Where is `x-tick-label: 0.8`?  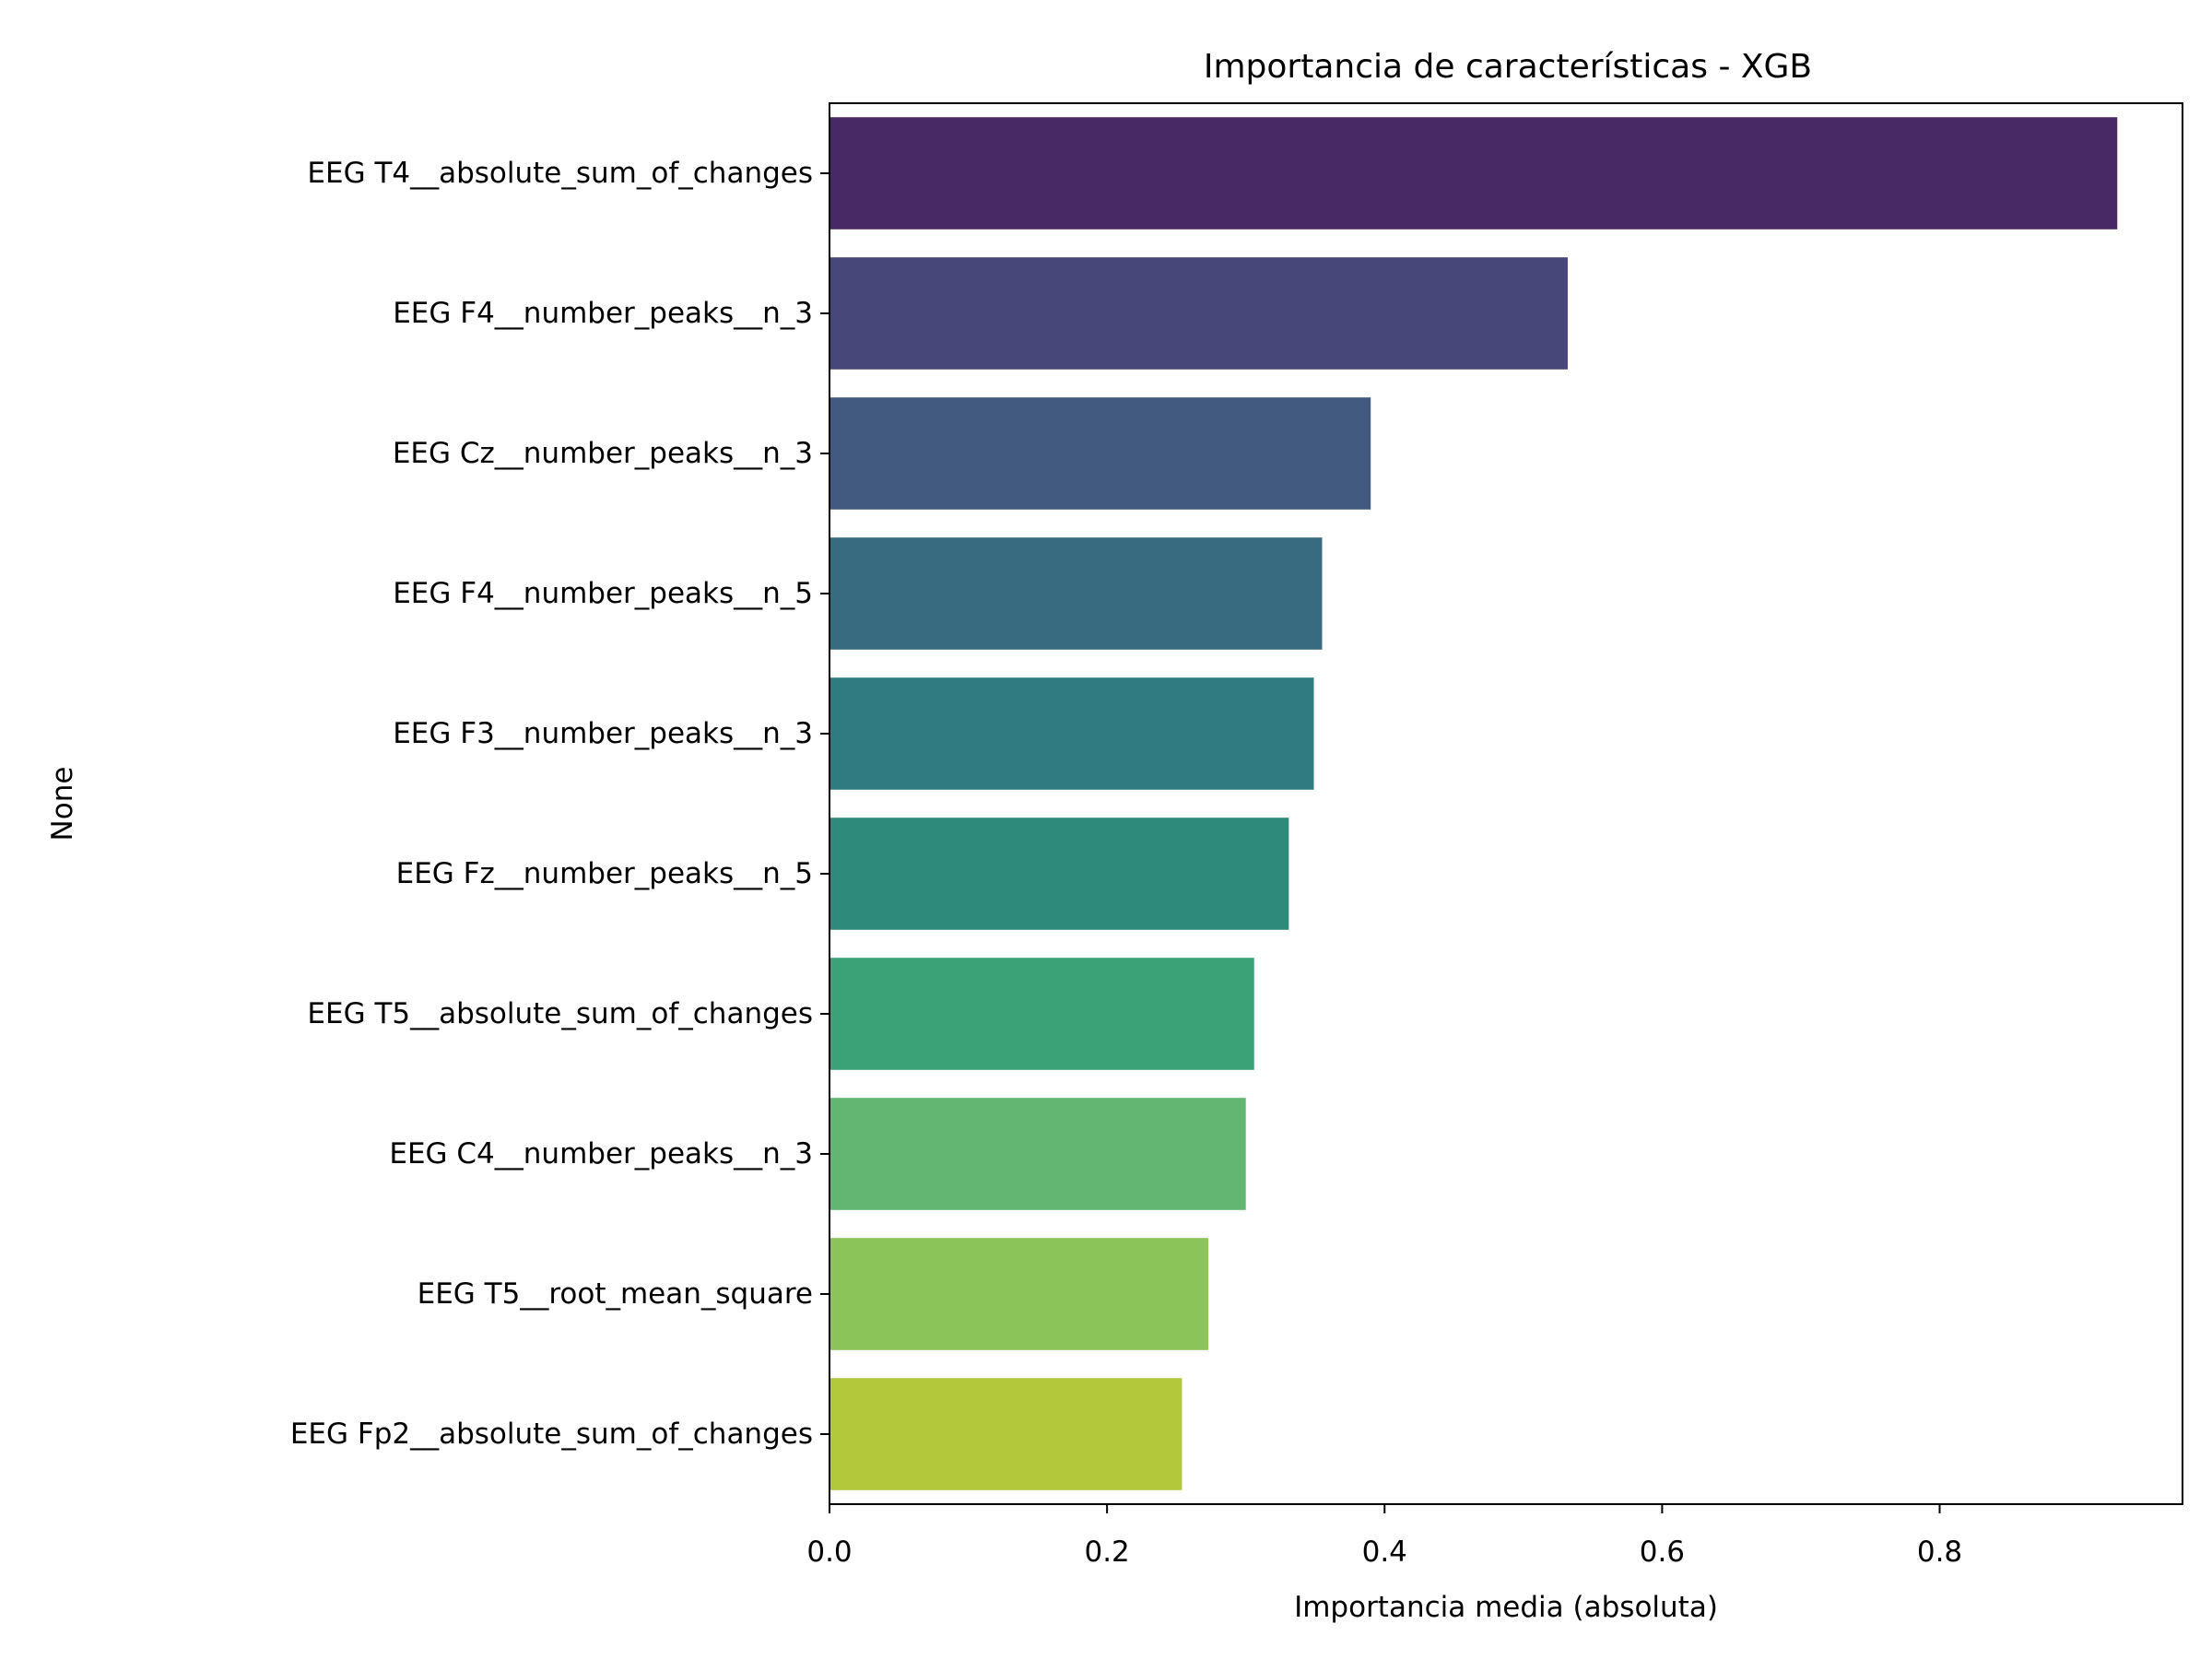
x-tick-label: 0.8 is located at coordinates (1939, 1552).